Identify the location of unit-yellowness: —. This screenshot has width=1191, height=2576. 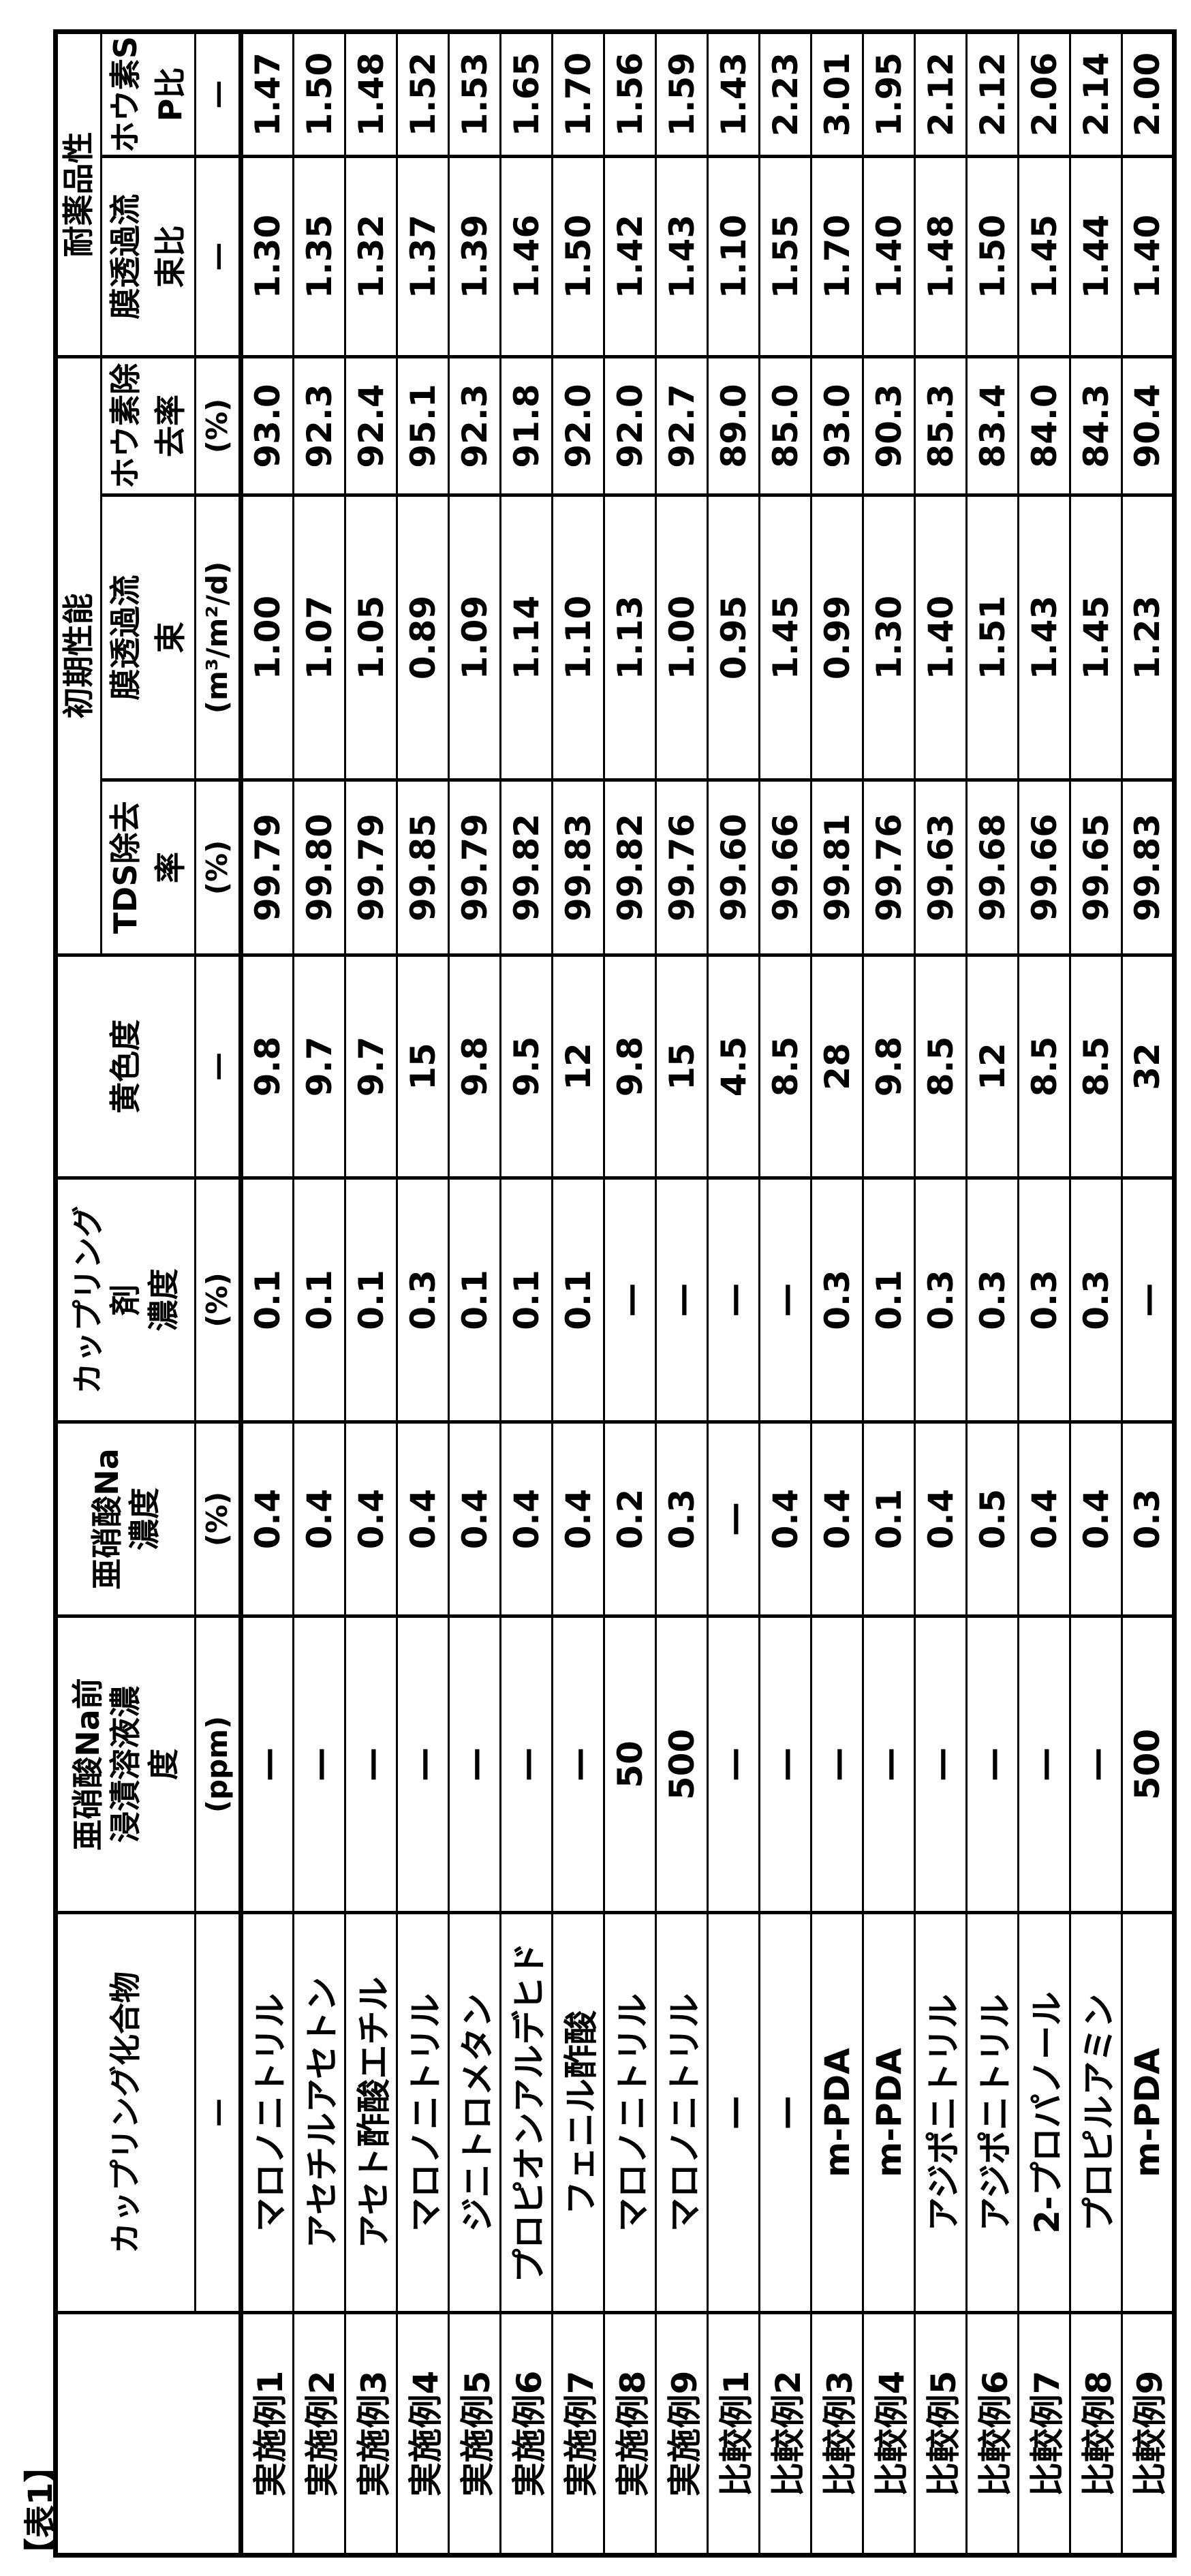
(218, 1066).